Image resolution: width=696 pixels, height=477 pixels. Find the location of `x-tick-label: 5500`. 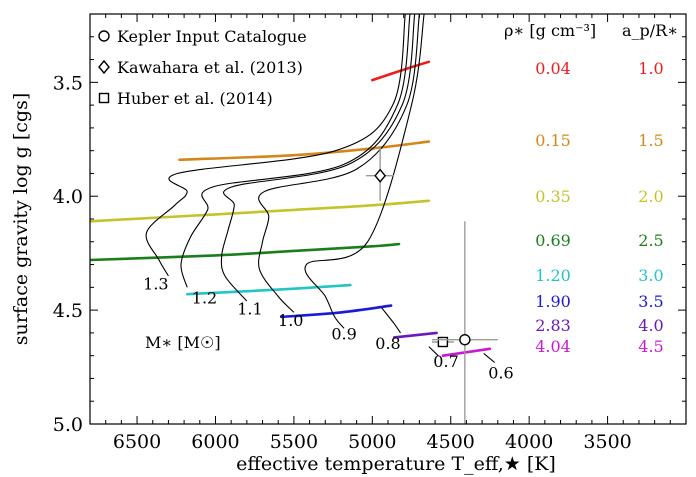

x-tick-label: 5500 is located at coordinates (294, 442).